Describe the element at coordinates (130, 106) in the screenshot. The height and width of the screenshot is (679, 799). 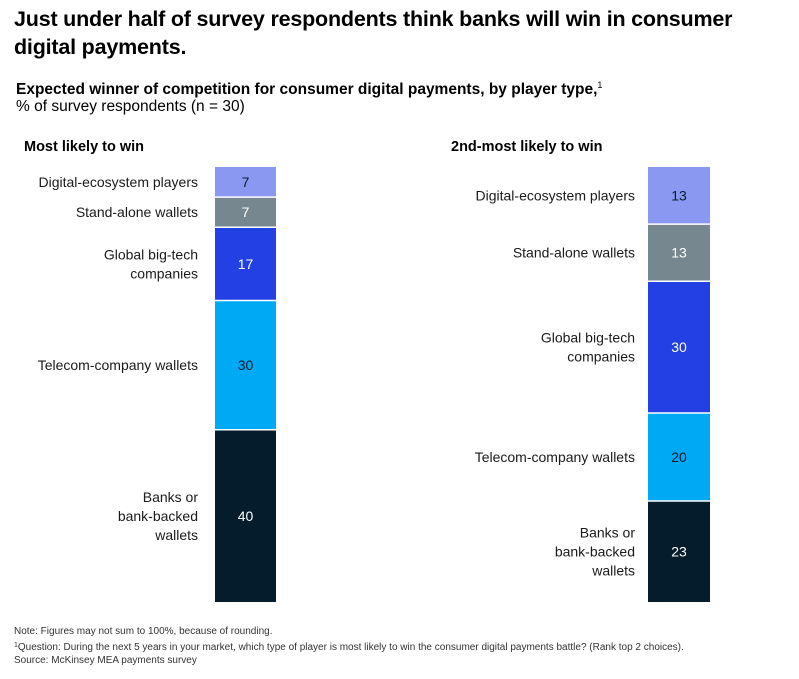
I see `unit-line: % of survey respondents (n = 30)` at that location.